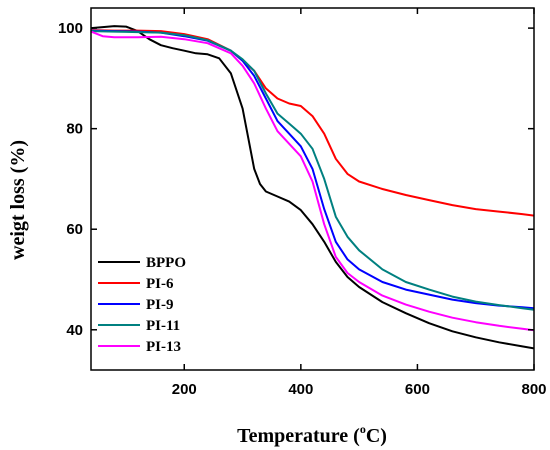 This screenshot has width=550, height=450. What do you see at coordinates (18, 200) in the screenshot?
I see `y-axis-title: weigt loss (%)` at bounding box center [18, 200].